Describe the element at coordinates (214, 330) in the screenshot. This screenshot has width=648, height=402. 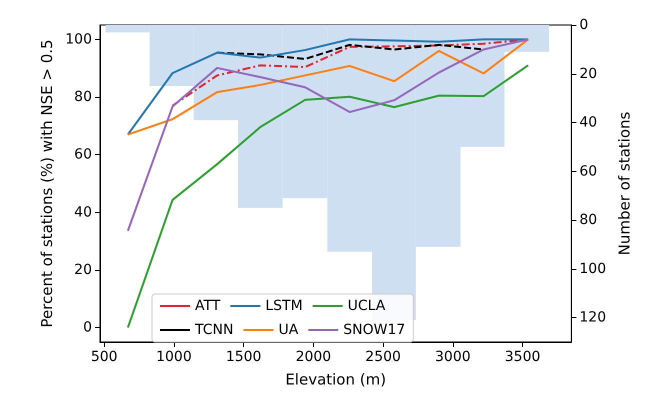
I see `legend-label: TCNN` at that location.